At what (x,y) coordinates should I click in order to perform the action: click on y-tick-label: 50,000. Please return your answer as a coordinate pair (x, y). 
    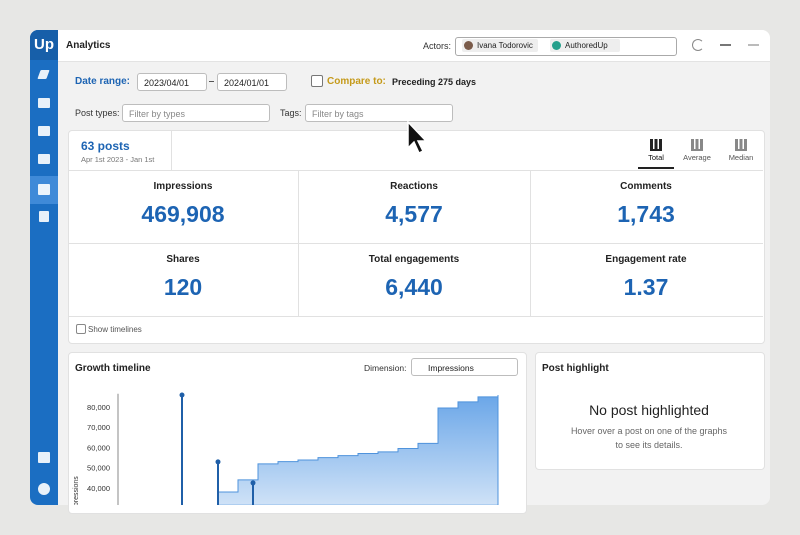
    Looking at the image, I should click on (98, 468).